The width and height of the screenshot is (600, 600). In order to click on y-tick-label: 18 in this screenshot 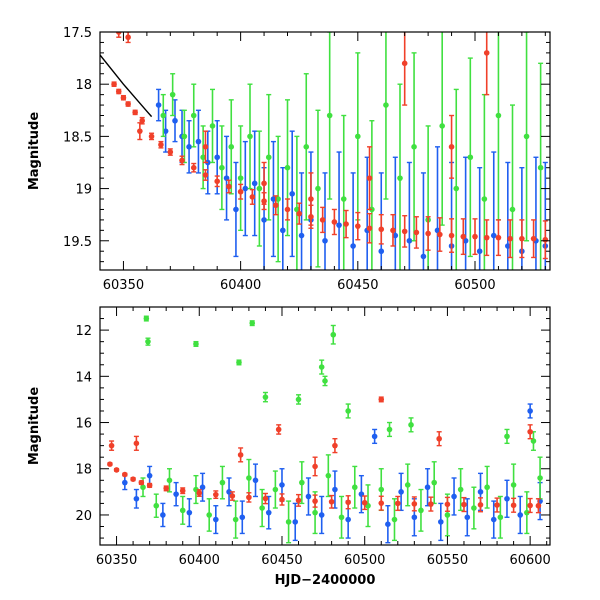, I will do `click(83, 470)`.